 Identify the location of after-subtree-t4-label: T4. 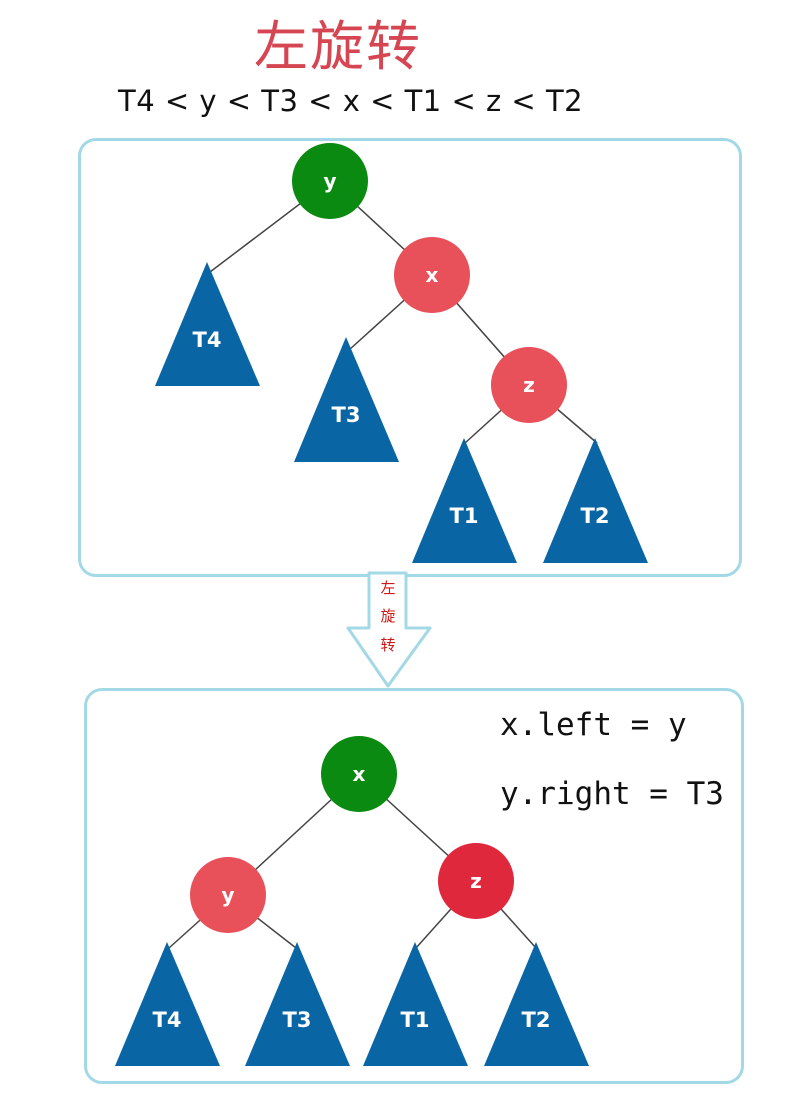
(167, 1020).